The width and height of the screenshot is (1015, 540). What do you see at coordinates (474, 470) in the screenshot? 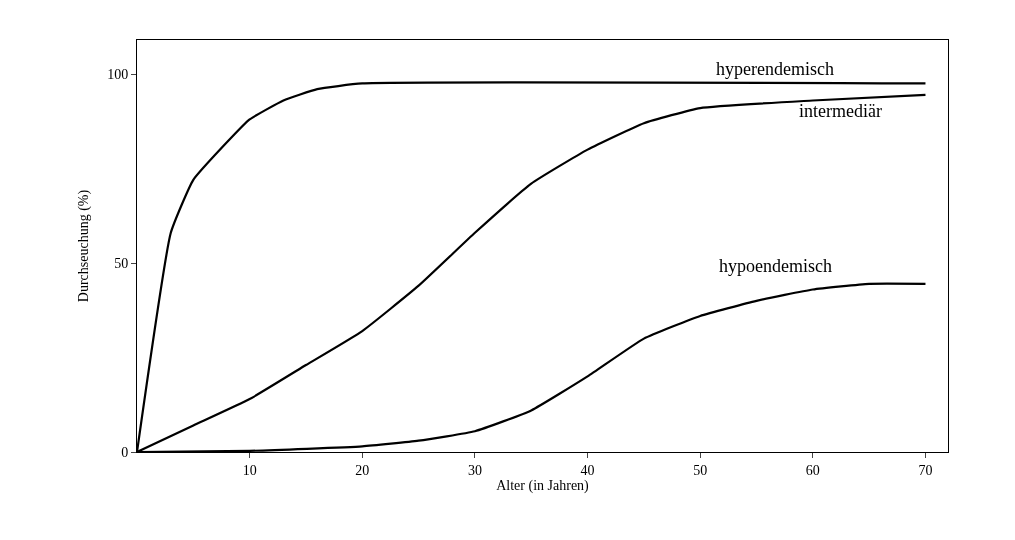
I see `x-tick-label: 30` at bounding box center [474, 470].